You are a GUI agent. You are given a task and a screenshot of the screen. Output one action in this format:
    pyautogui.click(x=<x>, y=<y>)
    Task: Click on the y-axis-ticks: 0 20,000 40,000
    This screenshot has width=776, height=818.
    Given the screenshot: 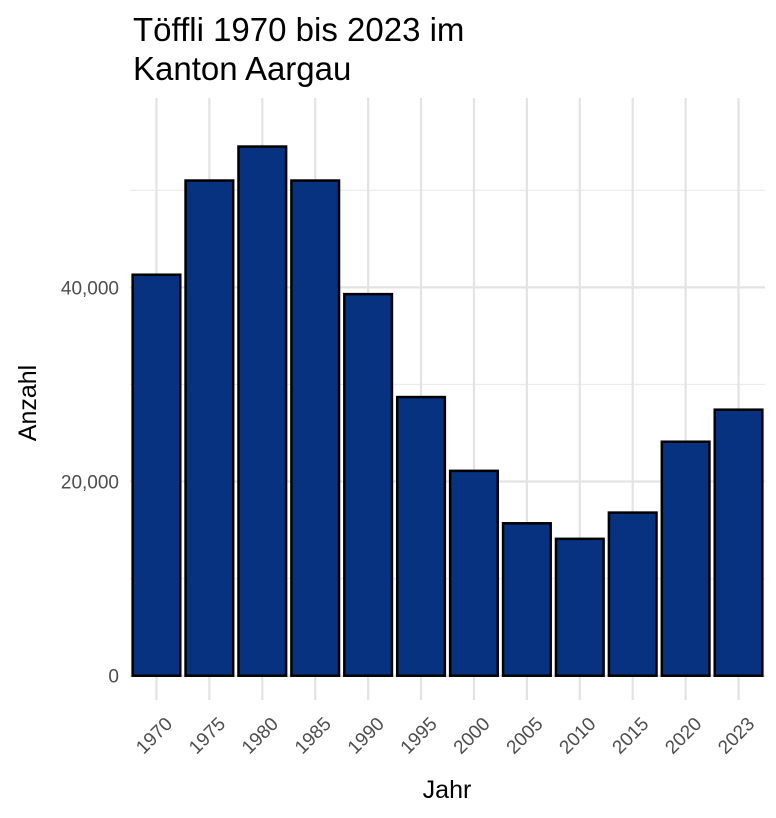 What is the action you would take?
    pyautogui.click(x=90, y=482)
    